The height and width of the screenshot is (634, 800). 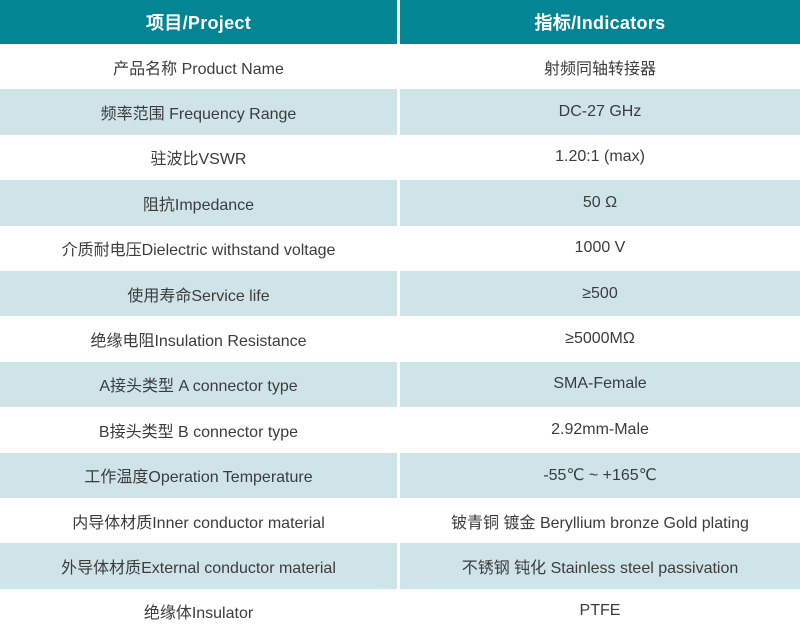 What do you see at coordinates (600, 339) in the screenshot?
I see `indicator-cell: ≥5000MΩ` at bounding box center [600, 339].